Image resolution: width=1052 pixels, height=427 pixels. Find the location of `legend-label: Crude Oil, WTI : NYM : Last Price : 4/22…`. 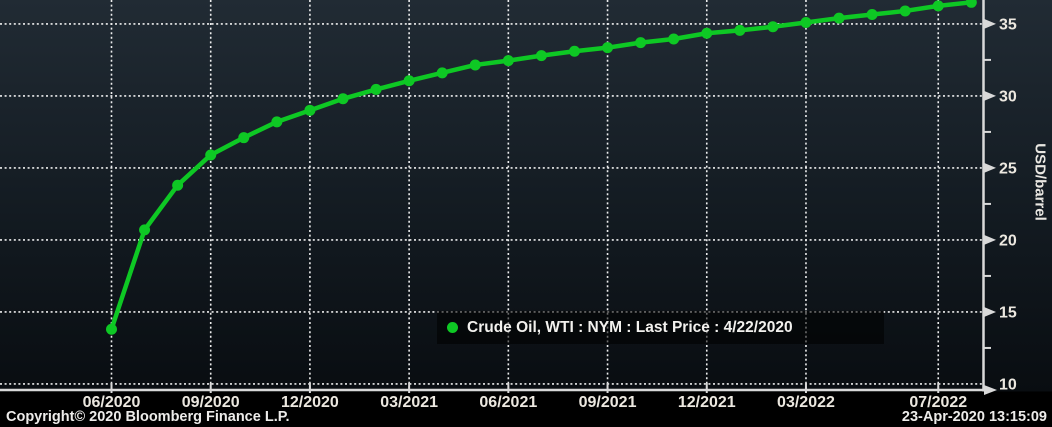

legend-label: Crude Oil, WTI : NYM : Last Price : 4/22… is located at coordinates (630, 327).